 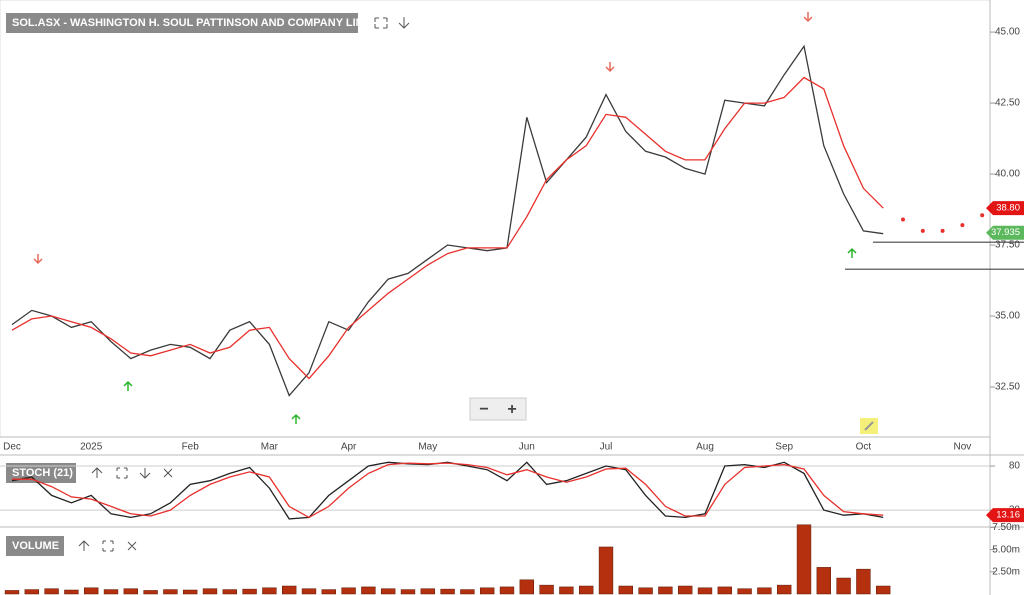 I want to click on x-tick-label: Dec, so click(x=12, y=447).